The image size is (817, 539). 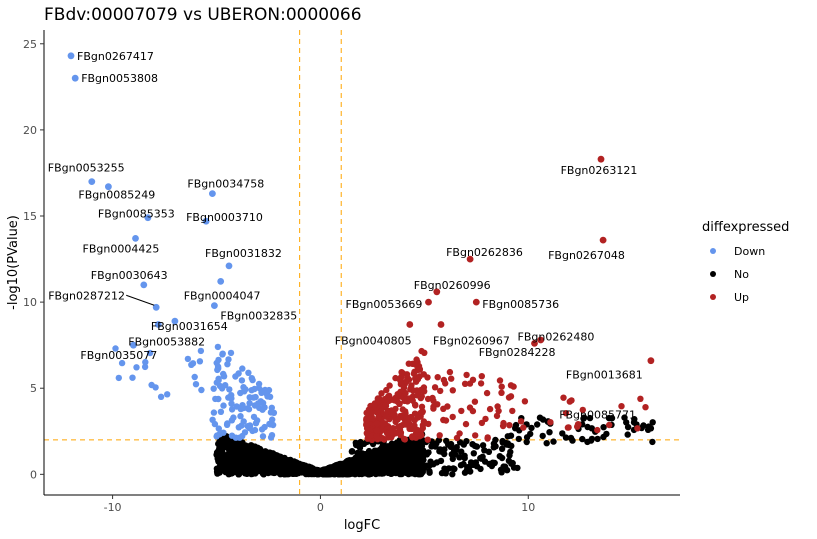 What do you see at coordinates (86, 295) in the screenshot?
I see `gene-label: FBgn0287212` at bounding box center [86, 295].